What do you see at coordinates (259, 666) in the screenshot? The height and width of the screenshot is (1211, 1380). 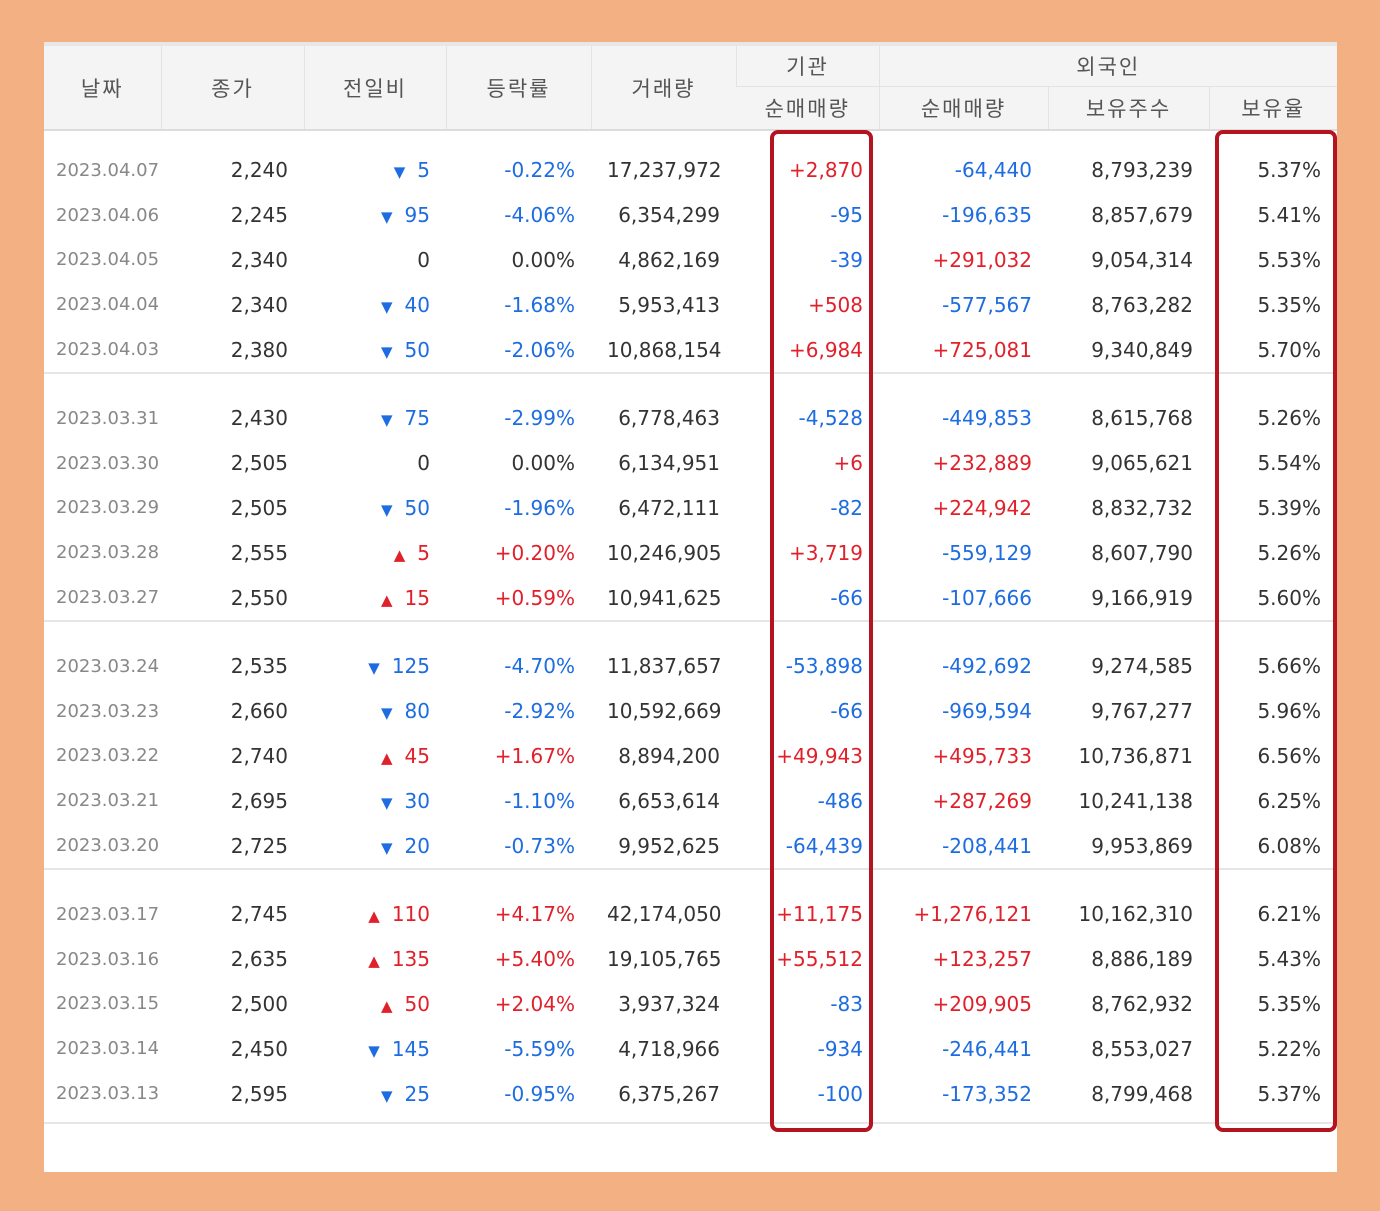 I see `close-cell: 2,535` at bounding box center [259, 666].